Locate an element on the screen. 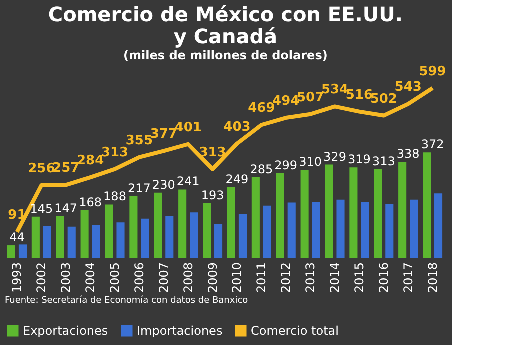 The height and width of the screenshot is (345, 510). x-tick-label: 2016 is located at coordinates (383, 278).